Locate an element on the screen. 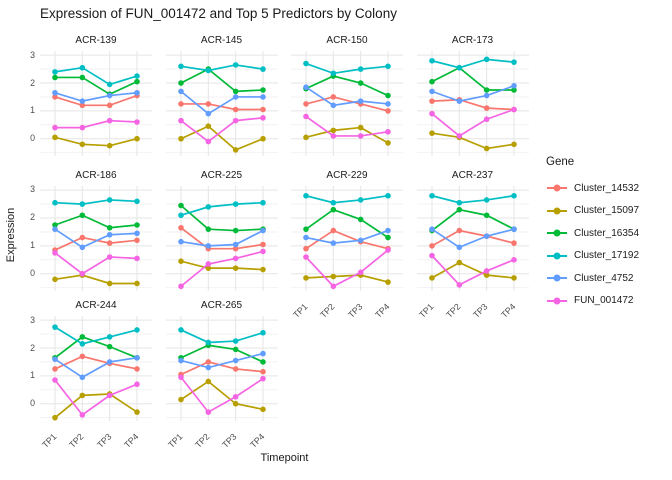  point-Cluster_15097-TP2 is located at coordinates (333, 276).